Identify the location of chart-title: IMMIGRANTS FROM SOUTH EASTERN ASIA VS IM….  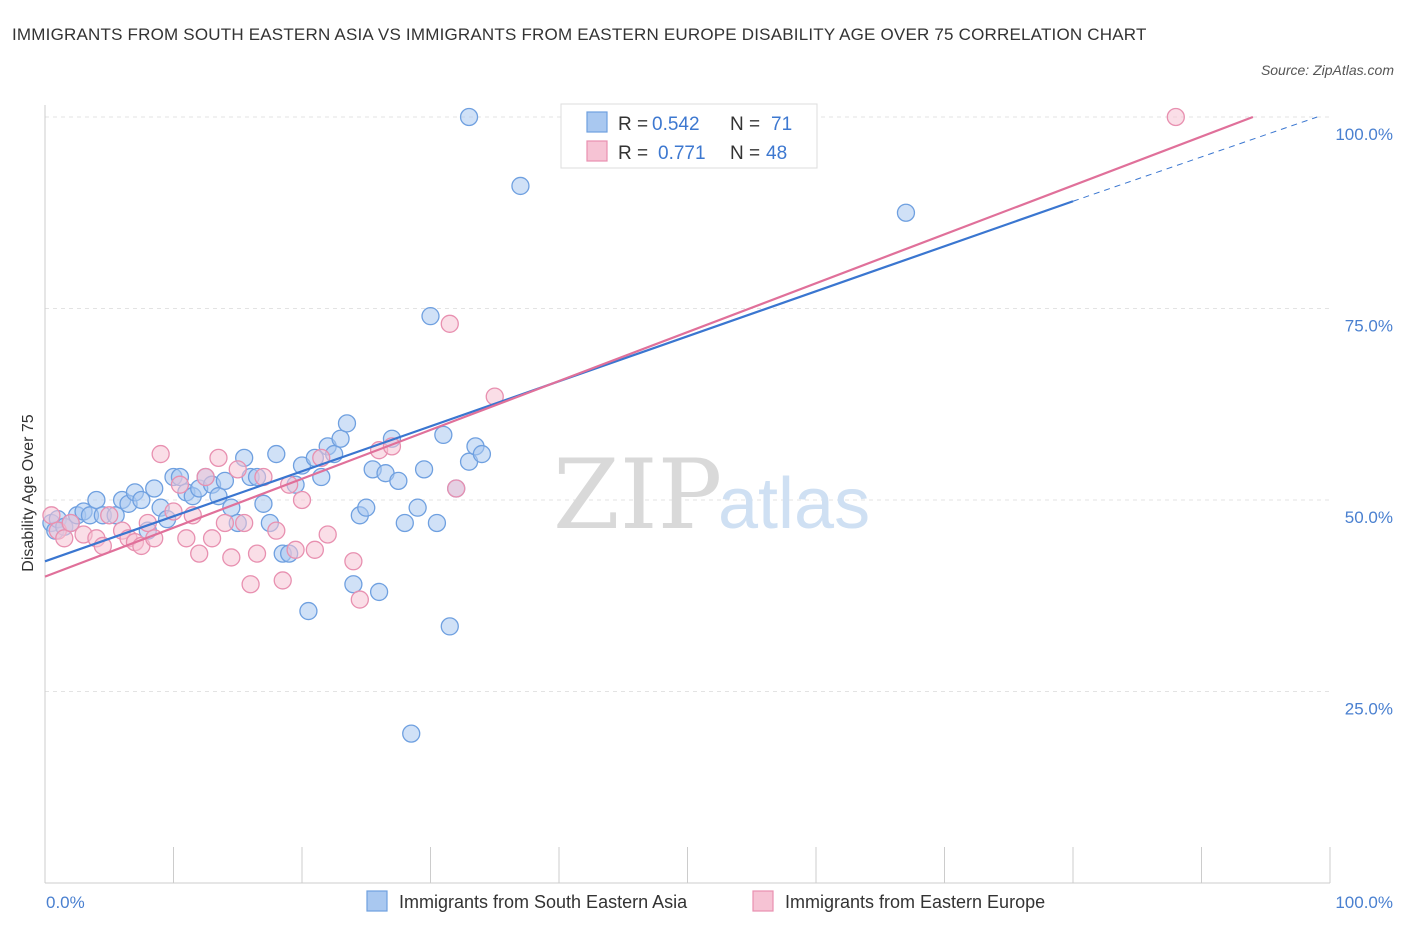
(579, 34).